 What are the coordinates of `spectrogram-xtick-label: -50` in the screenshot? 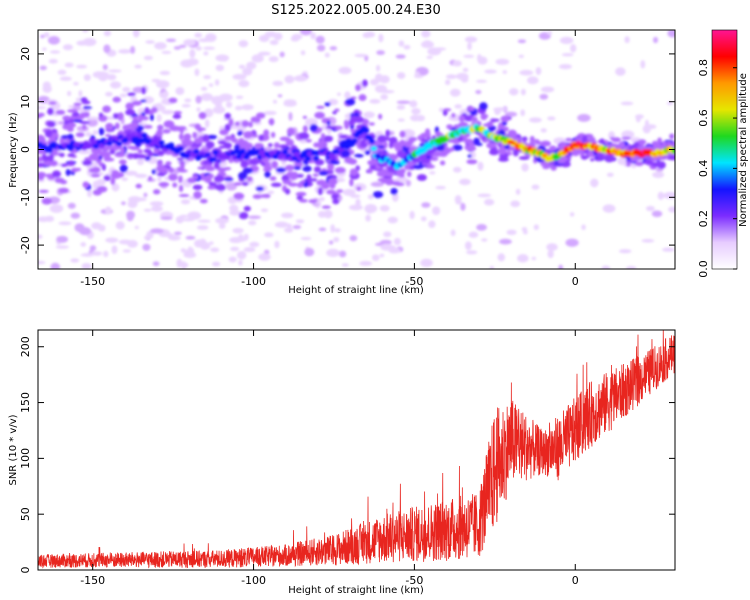 It's located at (414, 281).